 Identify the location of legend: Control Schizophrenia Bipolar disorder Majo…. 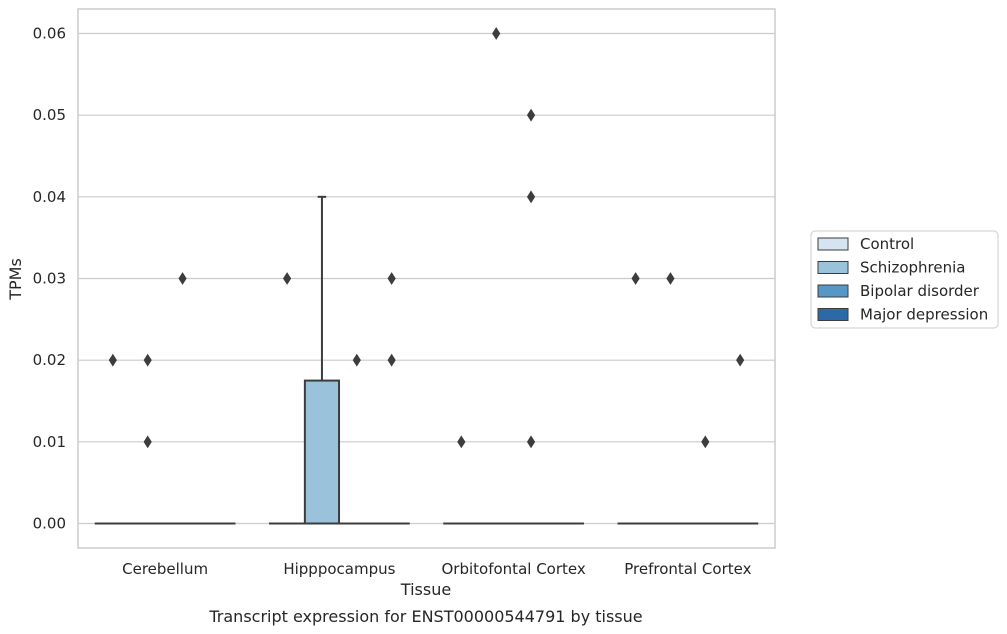
(904, 279).